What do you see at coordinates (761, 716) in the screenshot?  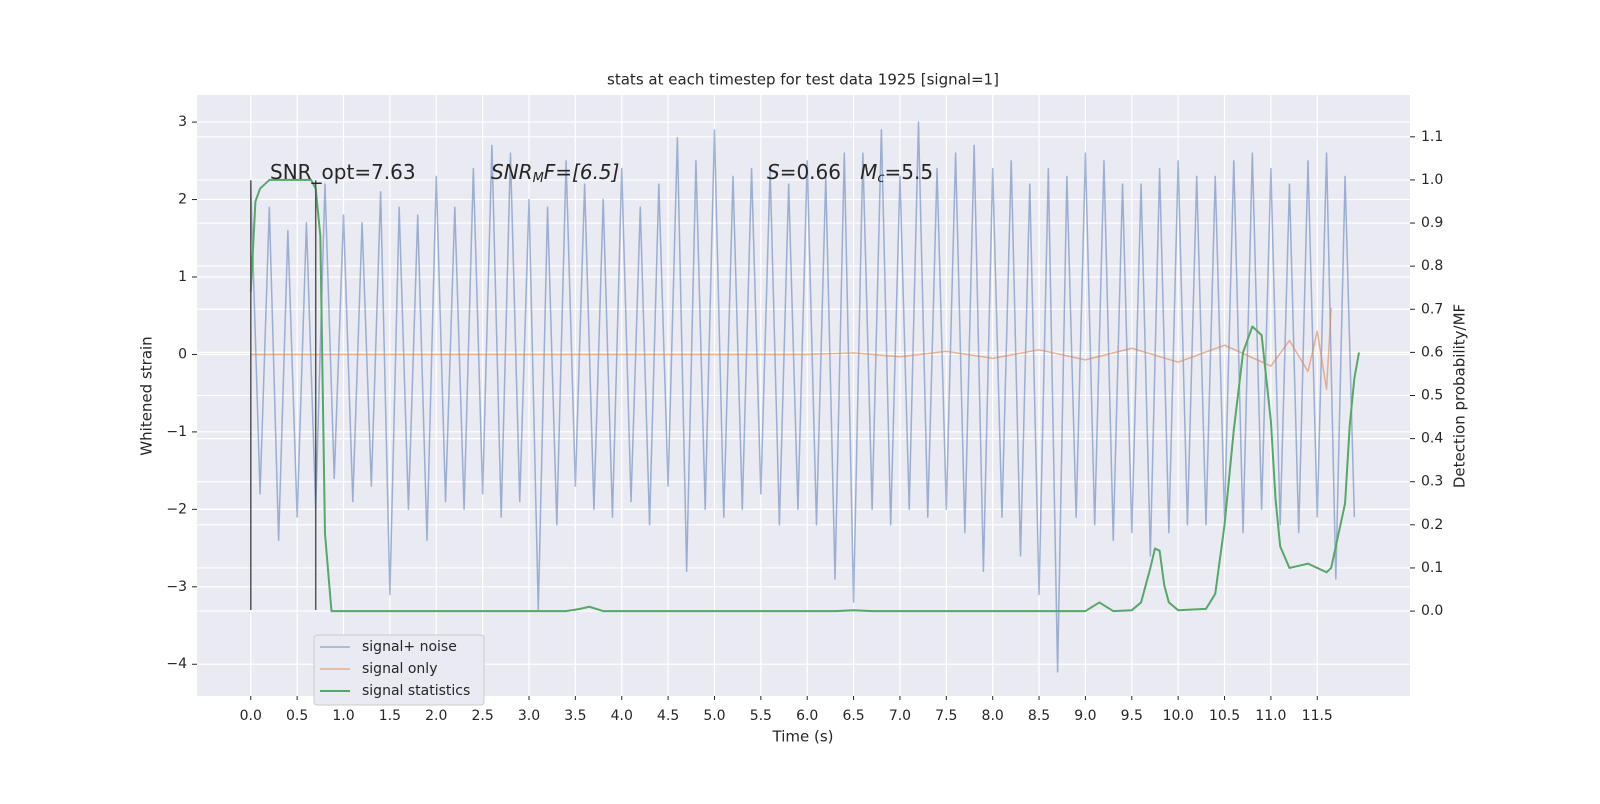 I see `x-tick-label: 5.5` at bounding box center [761, 716].